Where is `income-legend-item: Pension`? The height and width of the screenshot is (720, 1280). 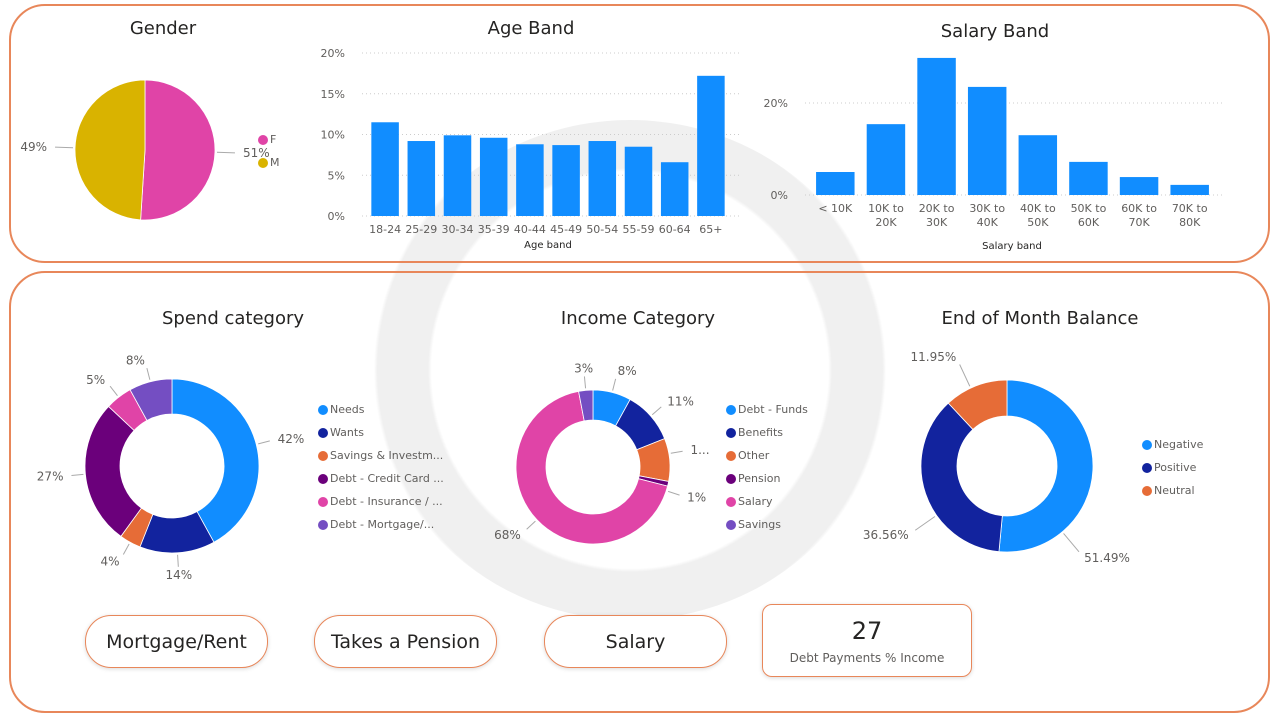
income-legend-item: Pension is located at coordinates (767, 478).